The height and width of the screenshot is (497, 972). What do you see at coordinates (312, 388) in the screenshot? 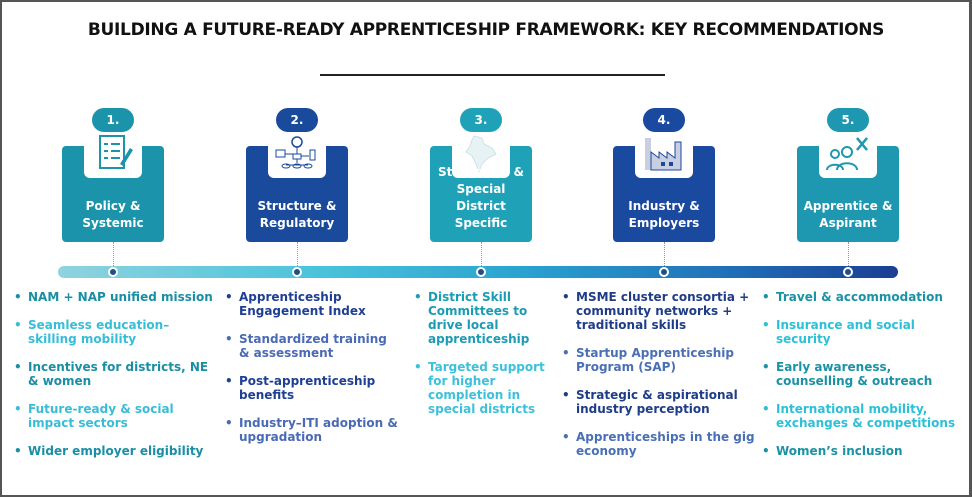
I see `recommendation-item: Post-apprenticeship benefits` at bounding box center [312, 388].